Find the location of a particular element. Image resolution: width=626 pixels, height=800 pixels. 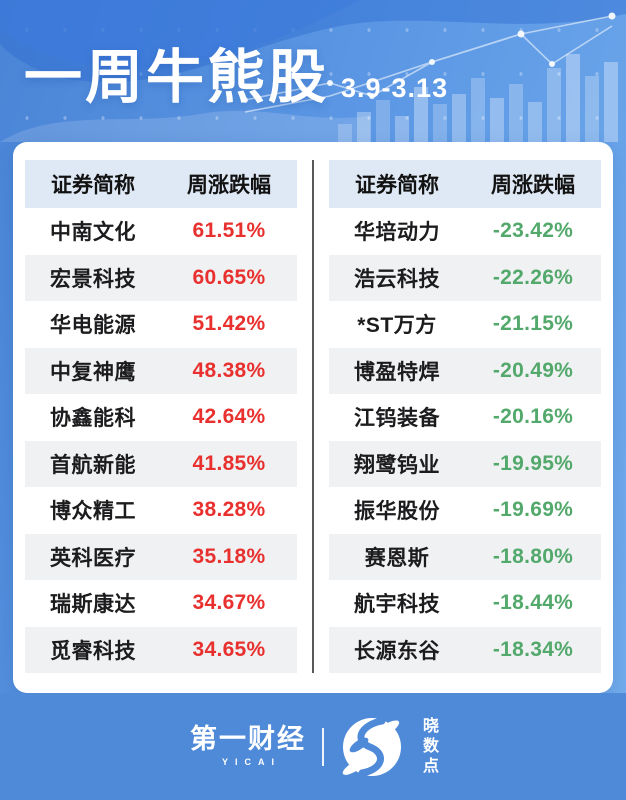

table-row: 赛恩斯 -18.80% is located at coordinates (465, 556).